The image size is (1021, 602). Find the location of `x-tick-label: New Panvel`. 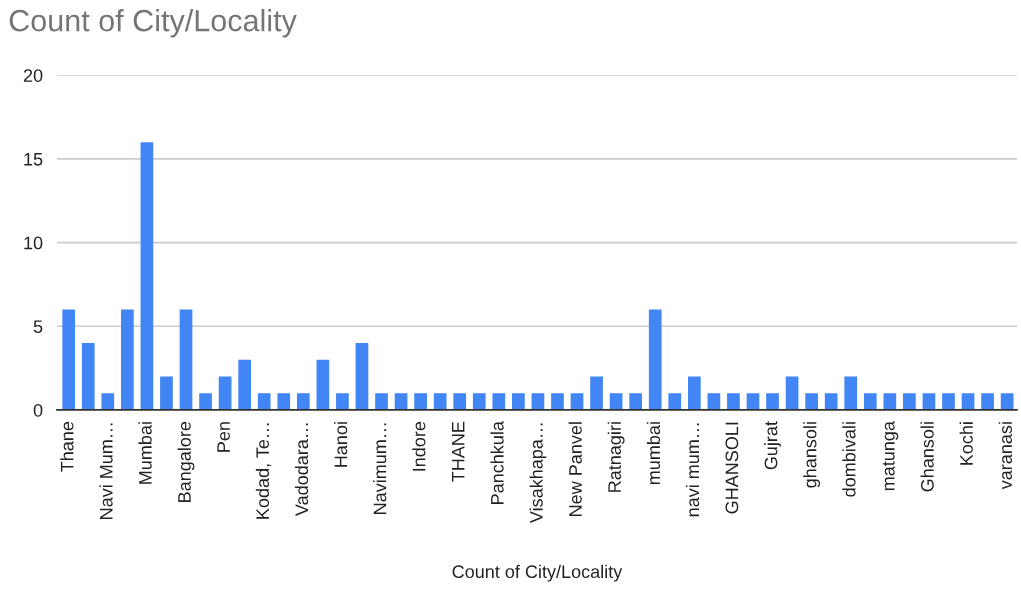

x-tick-label: New Panvel is located at coordinates (575, 469).